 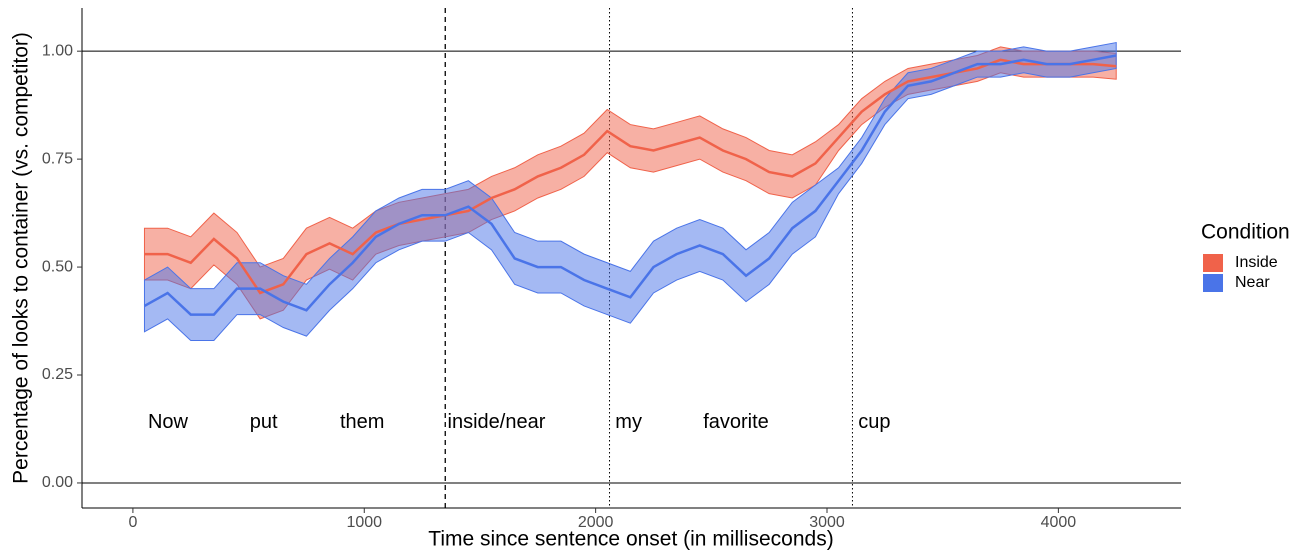 What do you see at coordinates (362, 422) in the screenshot?
I see `annotation: them` at bounding box center [362, 422].